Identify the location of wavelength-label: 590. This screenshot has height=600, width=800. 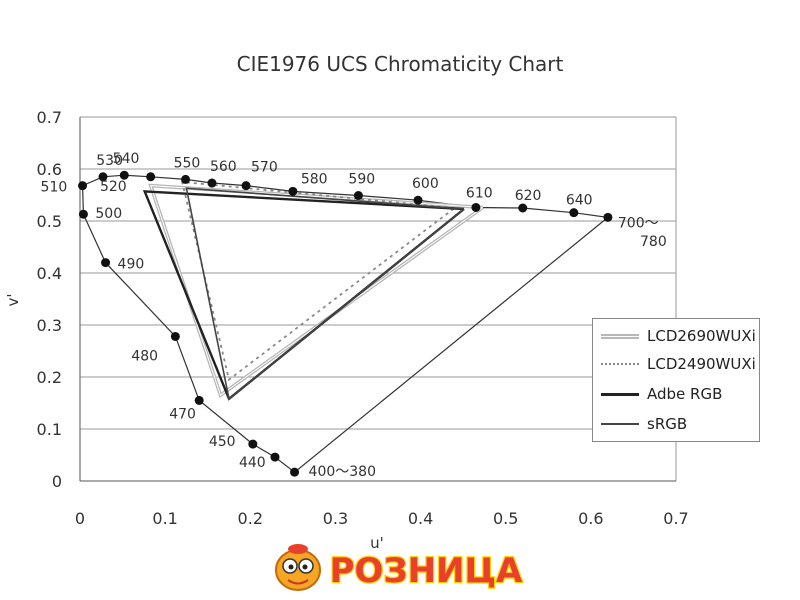
(361, 180).